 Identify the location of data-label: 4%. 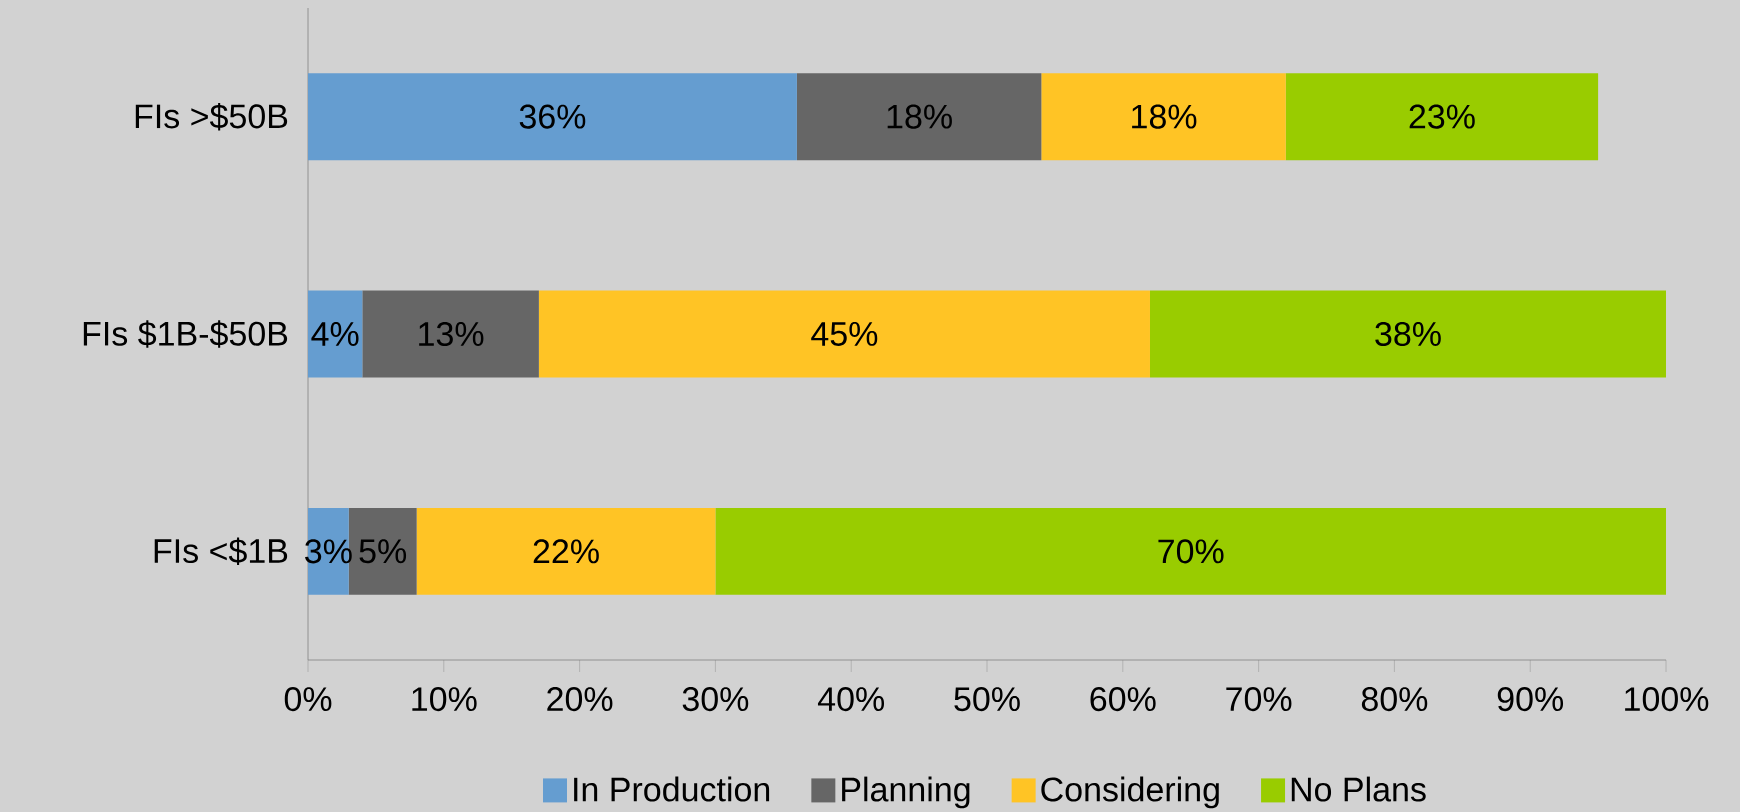
(335, 334).